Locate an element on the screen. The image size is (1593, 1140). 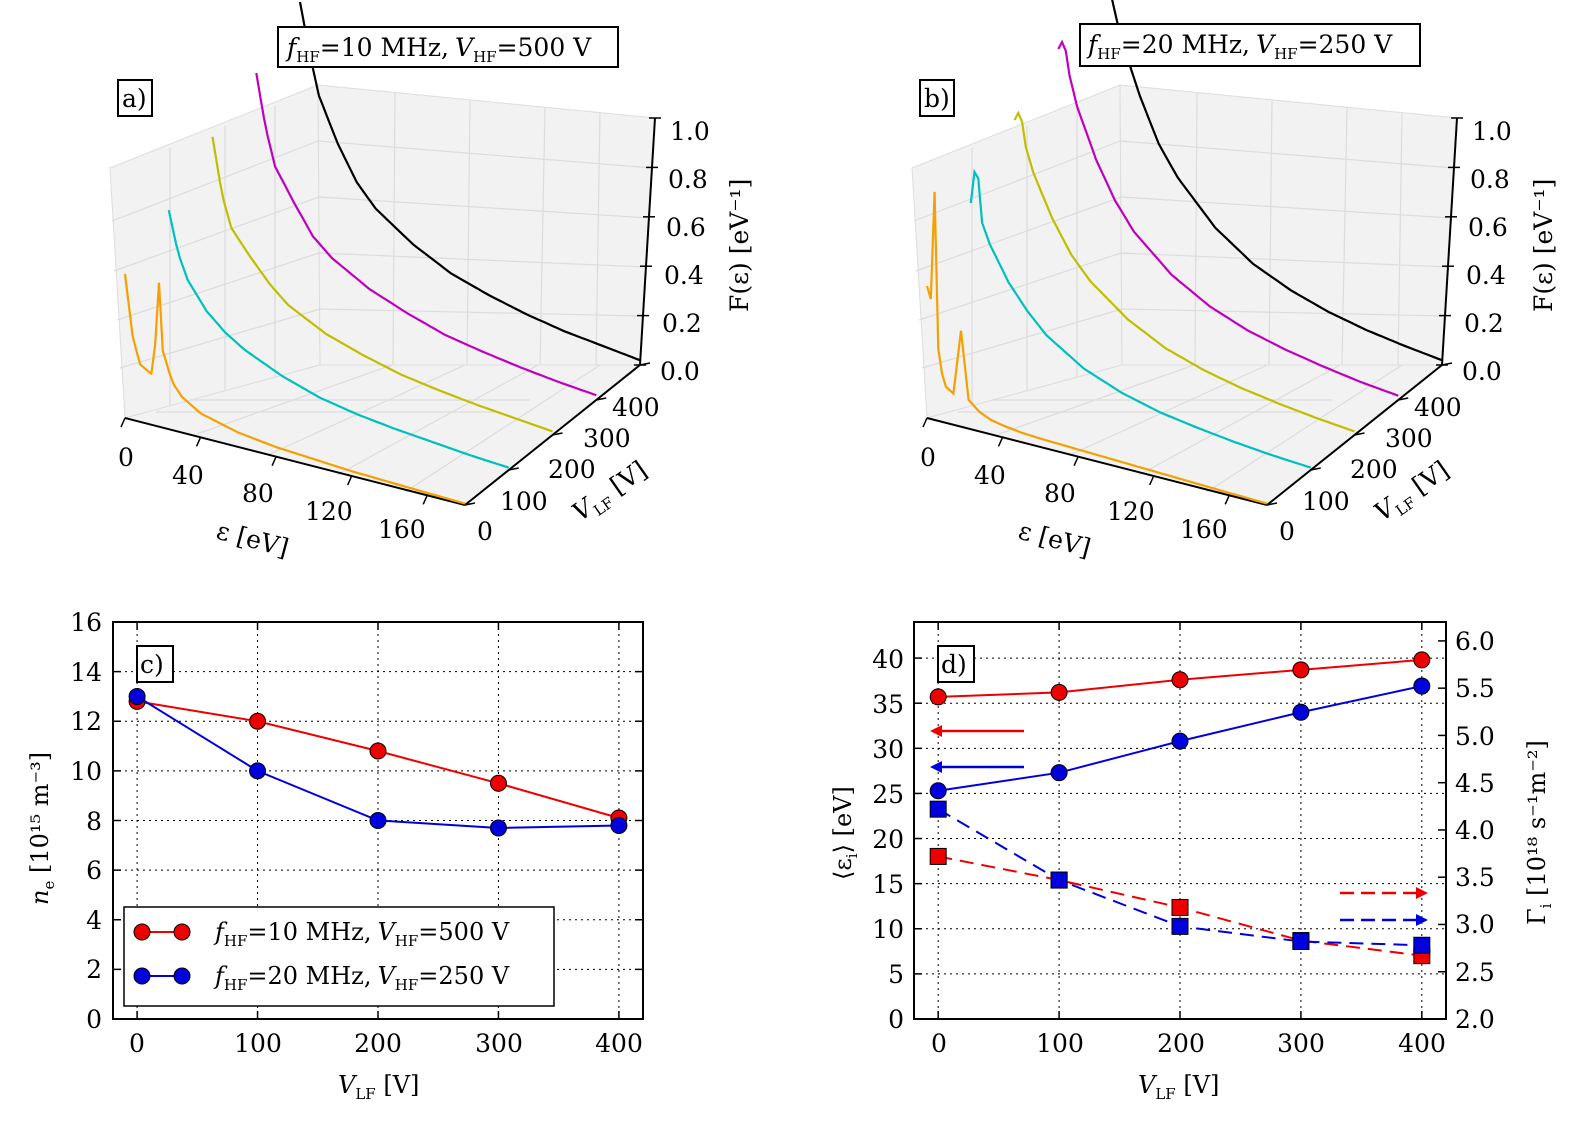
y-axis-label: VLF [V] is located at coordinates (611, 492).